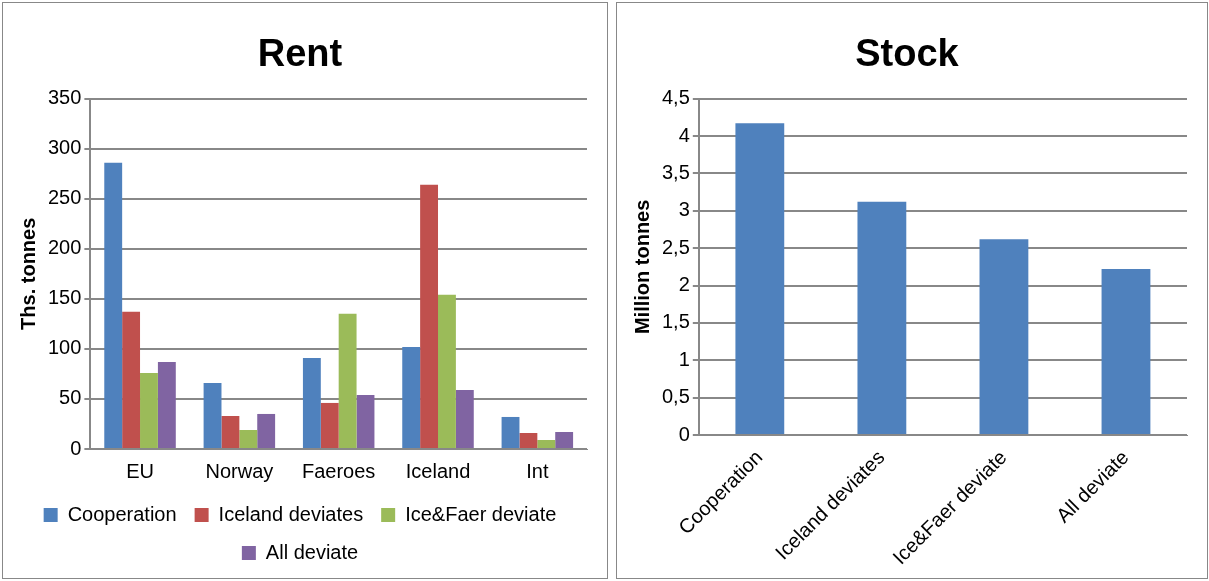 This screenshot has height=581, width=1209. What do you see at coordinates (684, 284) in the screenshot?
I see `y-tick-label: 2` at bounding box center [684, 284].